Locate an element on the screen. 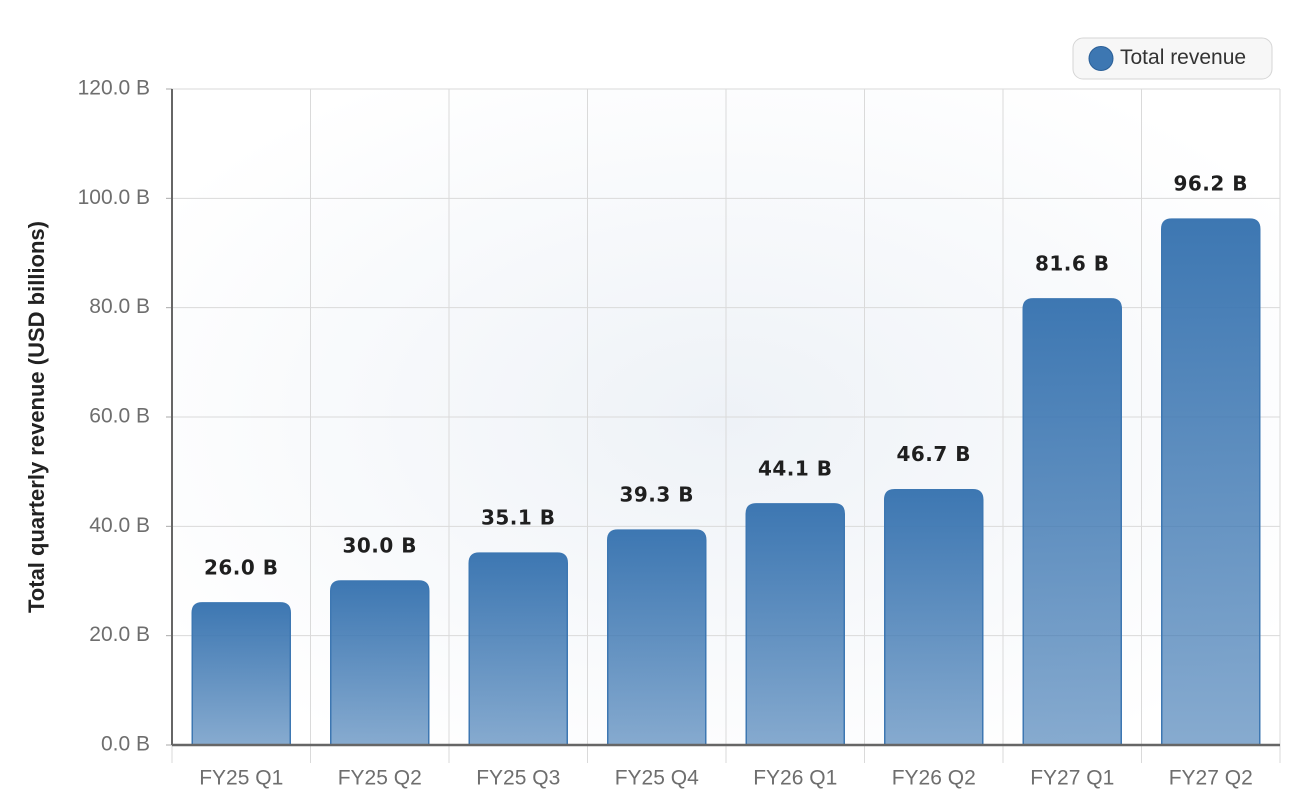 The width and height of the screenshot is (1316, 808). value-label: 26.0 B is located at coordinates (241, 567).